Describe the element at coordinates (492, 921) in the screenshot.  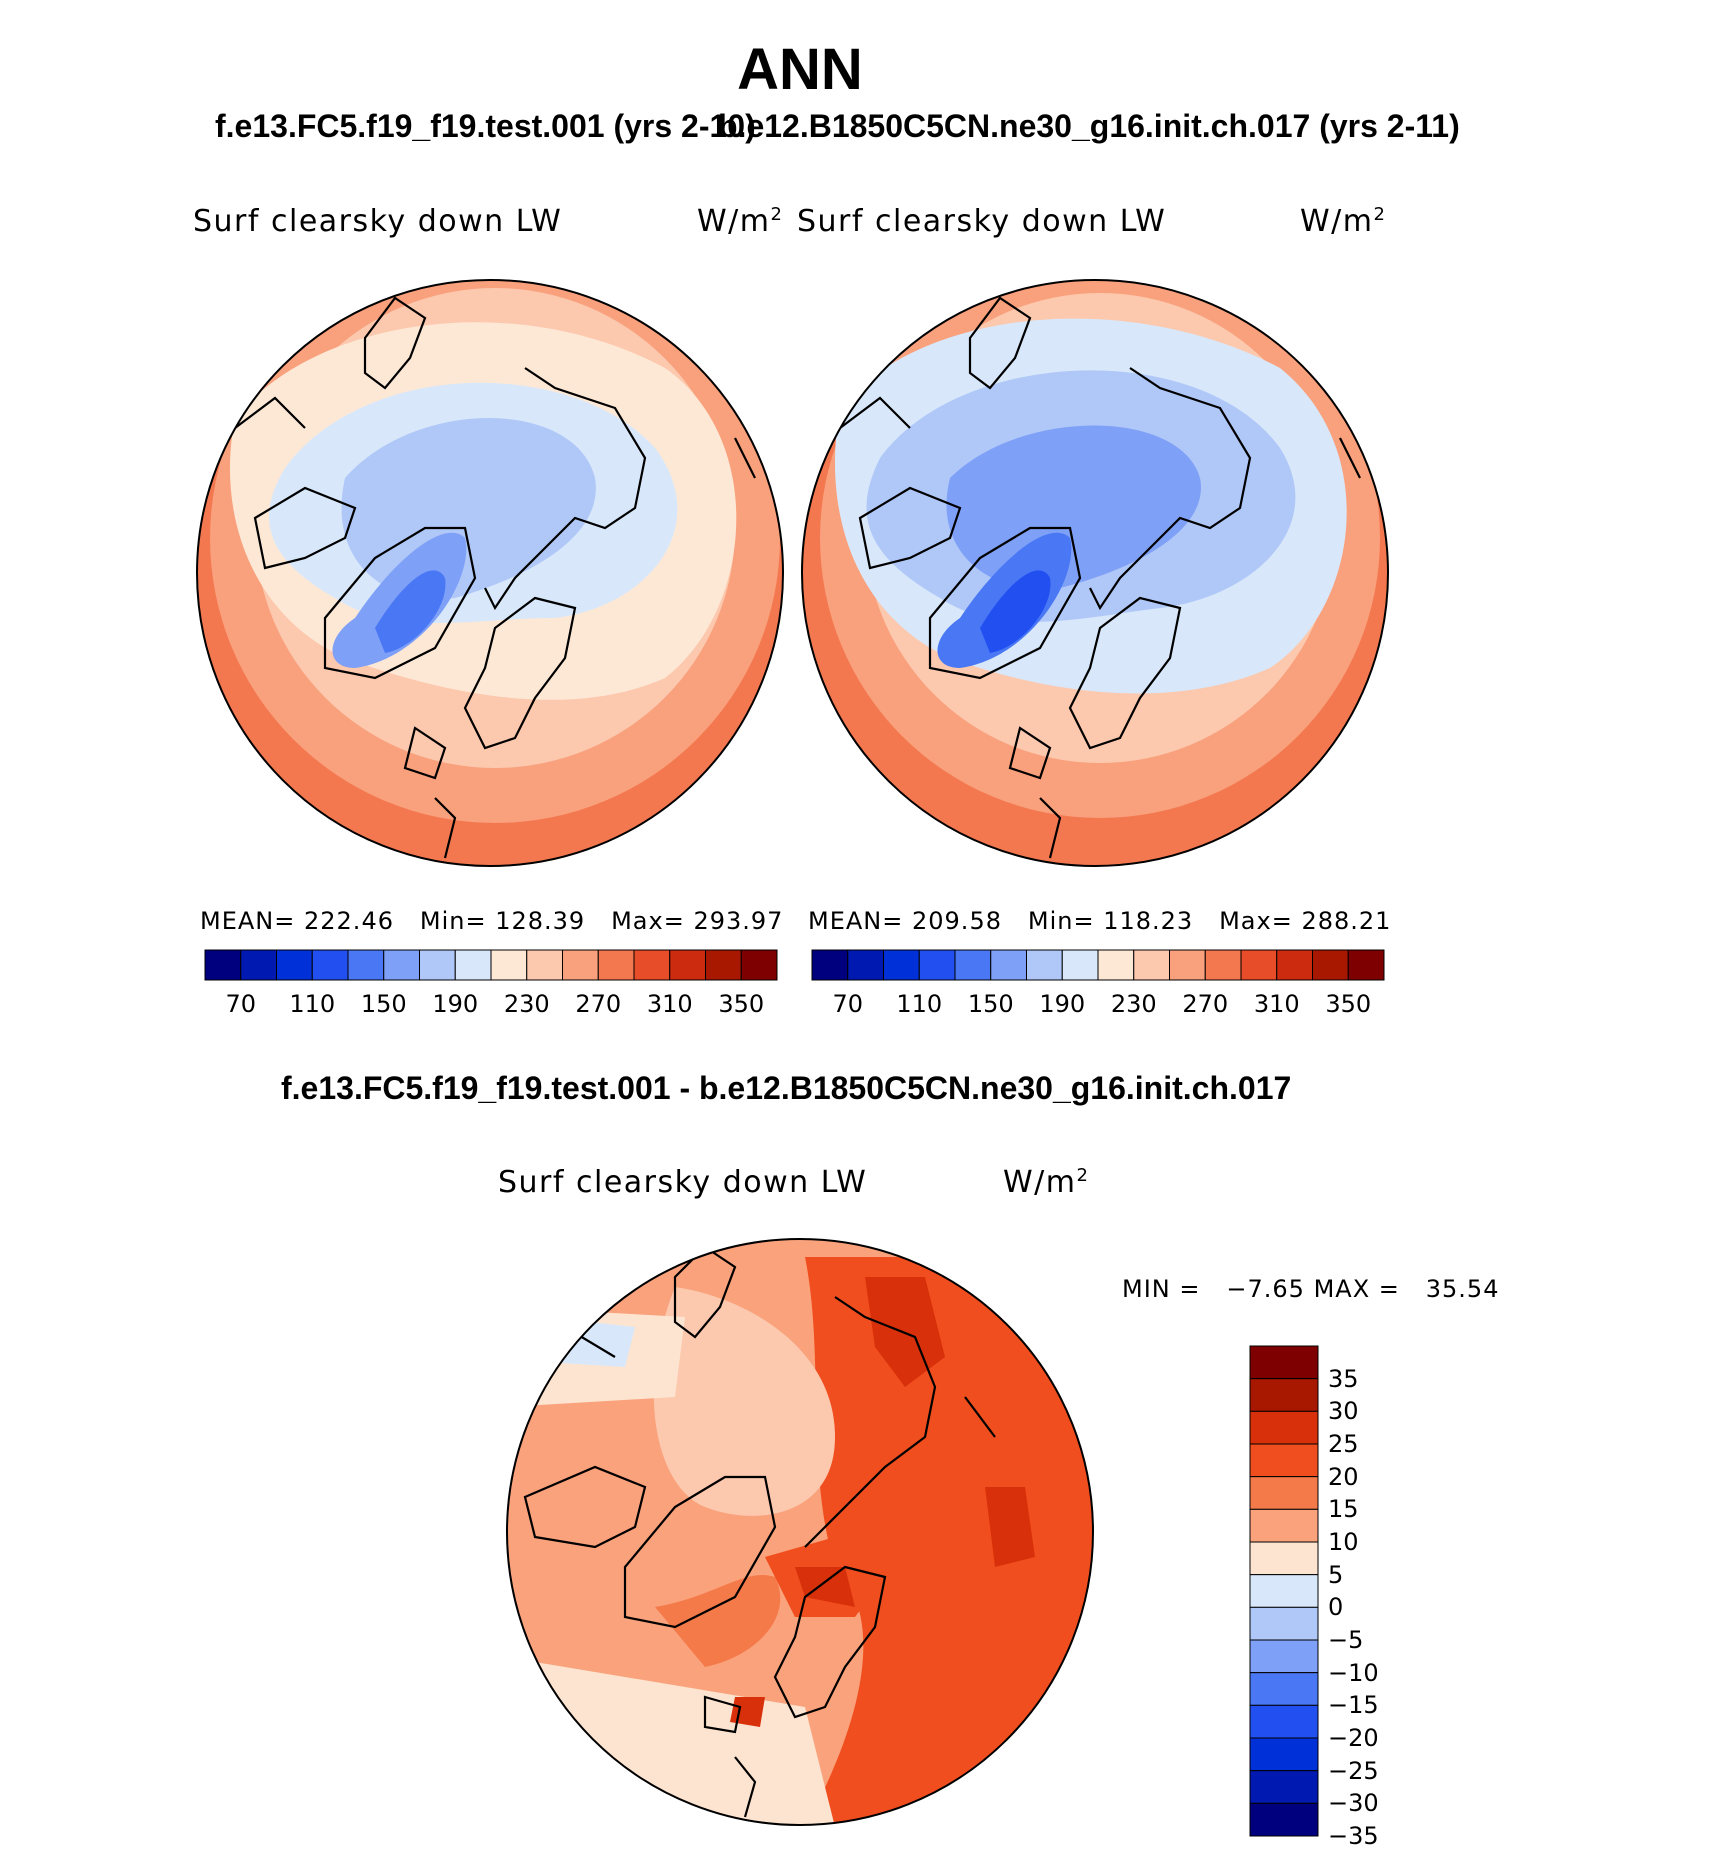
I see `left-stats: MEAN= 222.46 Min= 128.39 Max= 293.97` at that location.